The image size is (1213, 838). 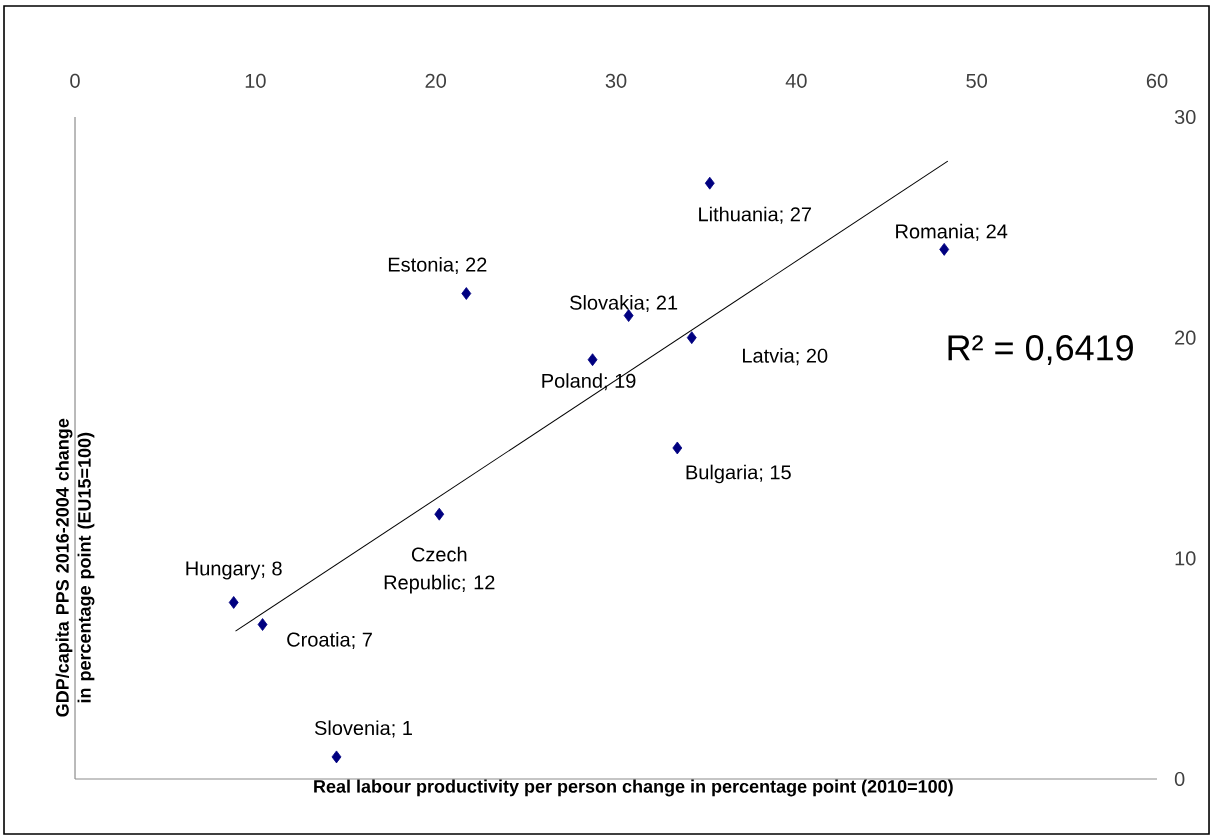 What do you see at coordinates (633, 788) in the screenshot?
I see `x-axis-title: Real labour productivity per person change in percentage point (2010=100)` at bounding box center [633, 788].